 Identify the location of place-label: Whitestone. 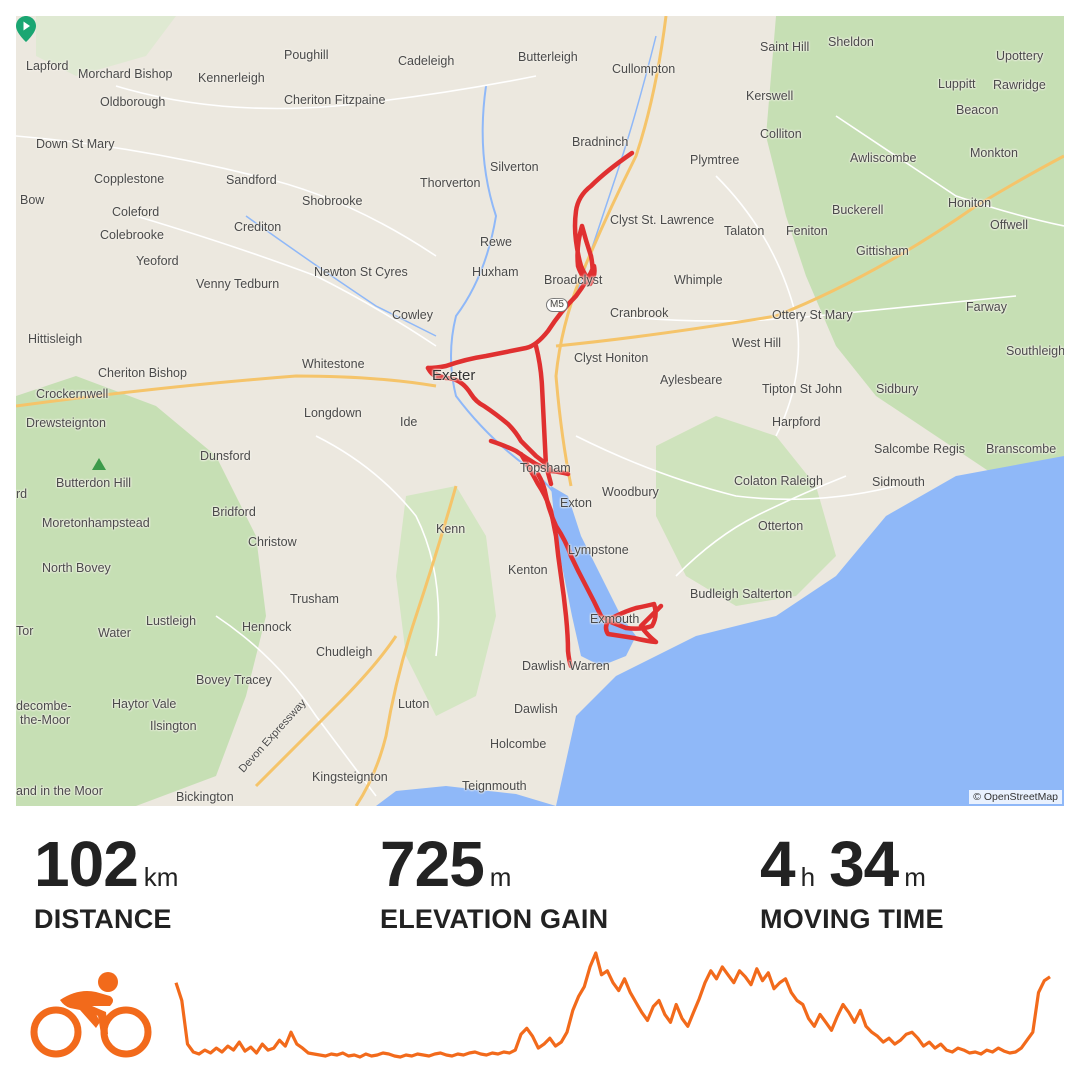
(333, 364).